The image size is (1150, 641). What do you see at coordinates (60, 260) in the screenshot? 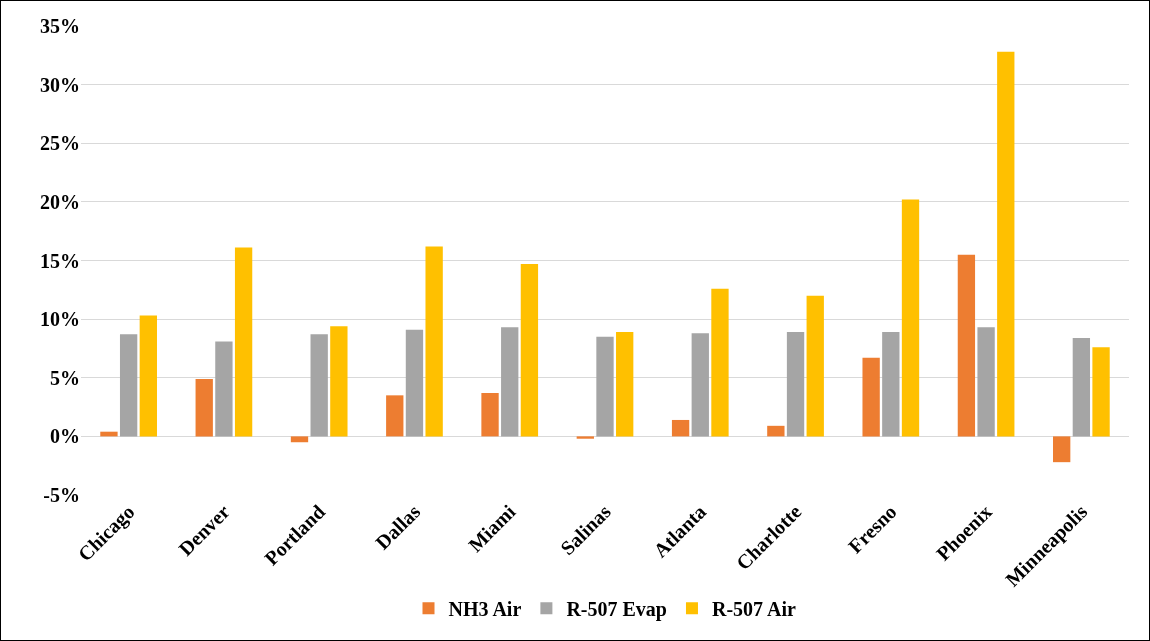
I see `y-tick-label: 15%` at bounding box center [60, 260].